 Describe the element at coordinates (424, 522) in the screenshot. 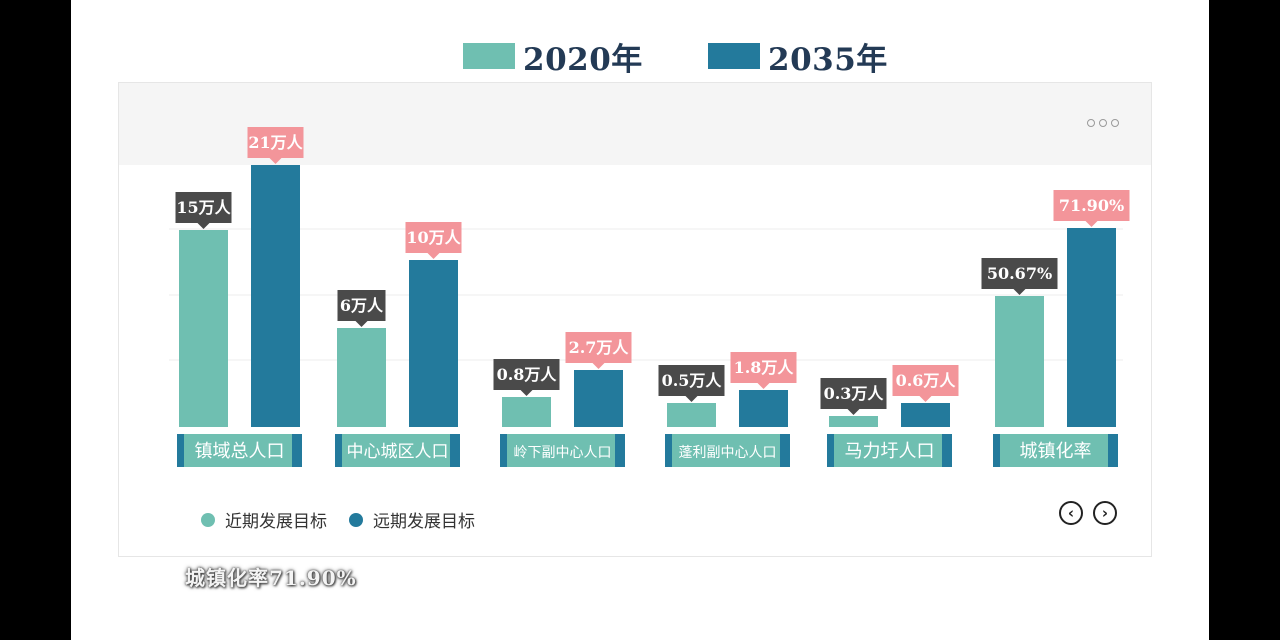

I see `legend-far-label: 远期发展目标` at that location.